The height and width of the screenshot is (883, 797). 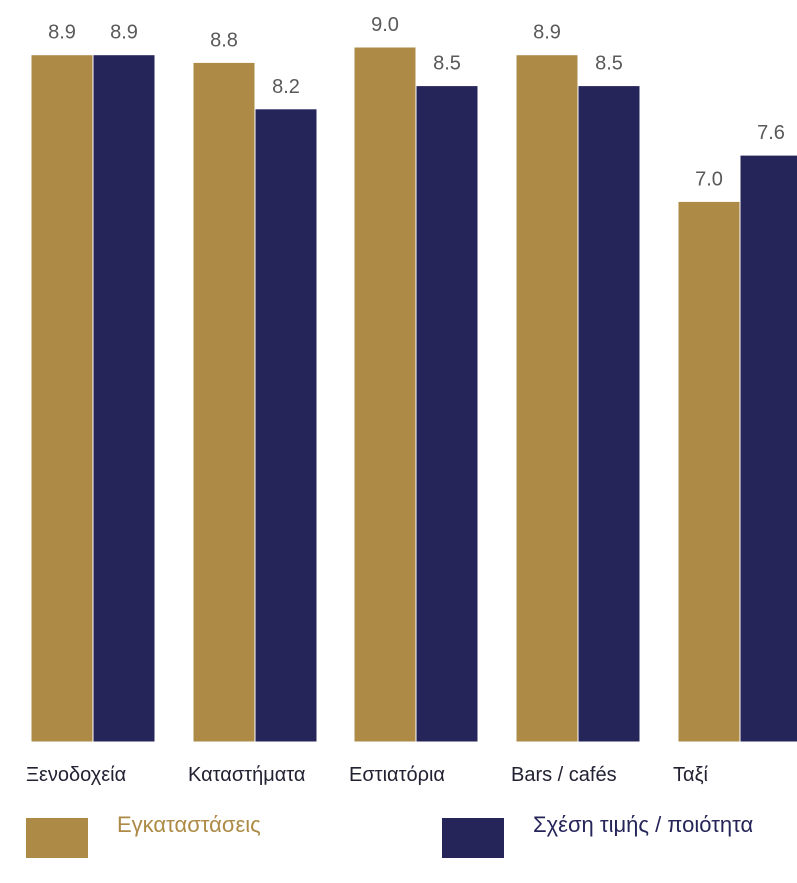 What do you see at coordinates (691, 775) in the screenshot?
I see `category-tick-label: Ταξί` at bounding box center [691, 775].